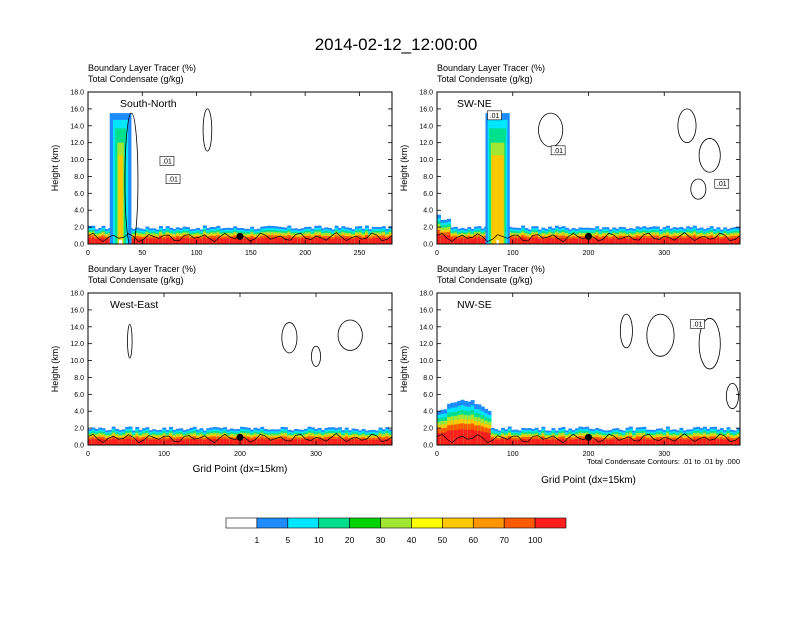 This screenshot has width=792, height=617. Describe the element at coordinates (474, 540) in the screenshot. I see `colorbar-label: 60` at that location.